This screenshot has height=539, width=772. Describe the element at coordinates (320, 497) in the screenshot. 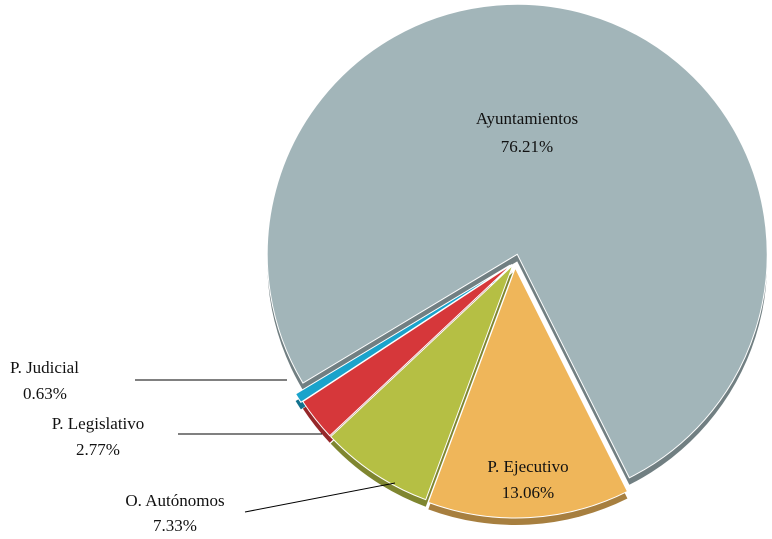

I see `leader-line` at that location.